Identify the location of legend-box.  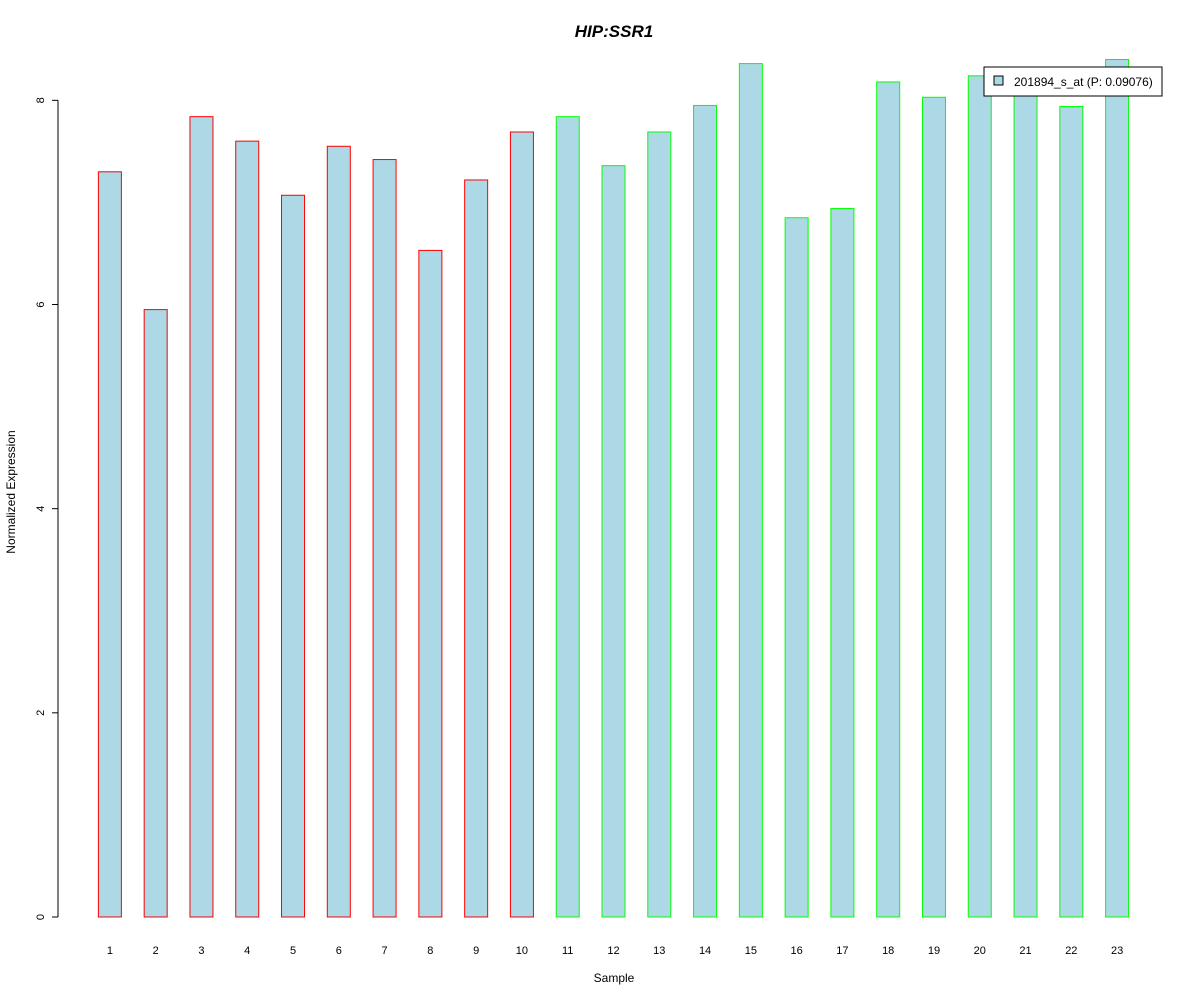
(1073, 81).